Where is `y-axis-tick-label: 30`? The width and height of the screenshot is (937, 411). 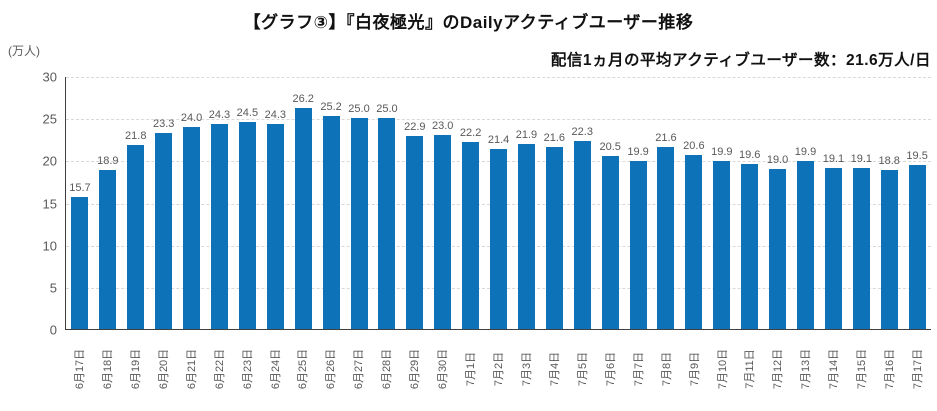
y-axis-tick-label: 30 is located at coordinates (49, 77).